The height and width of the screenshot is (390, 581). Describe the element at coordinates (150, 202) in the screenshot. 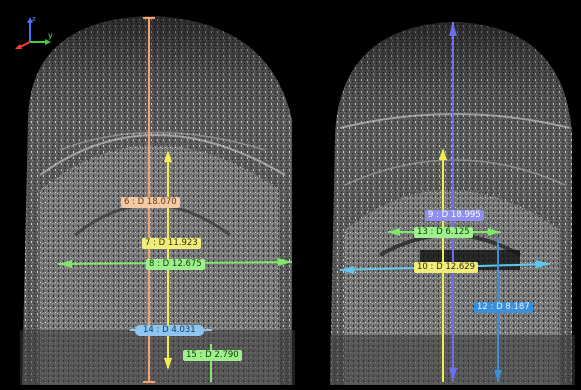

I see `measurement-label-6: 6 : D 18.070` at that location.